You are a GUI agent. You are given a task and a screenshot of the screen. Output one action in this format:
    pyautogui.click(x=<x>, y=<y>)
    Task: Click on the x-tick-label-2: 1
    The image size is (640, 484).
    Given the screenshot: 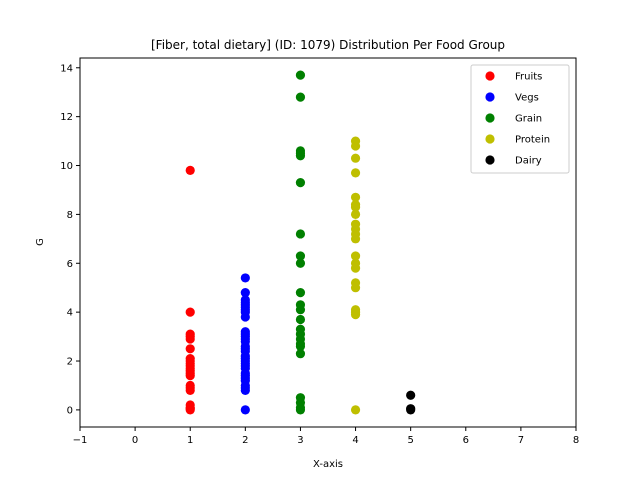 What is the action you would take?
    pyautogui.click(x=190, y=440)
    